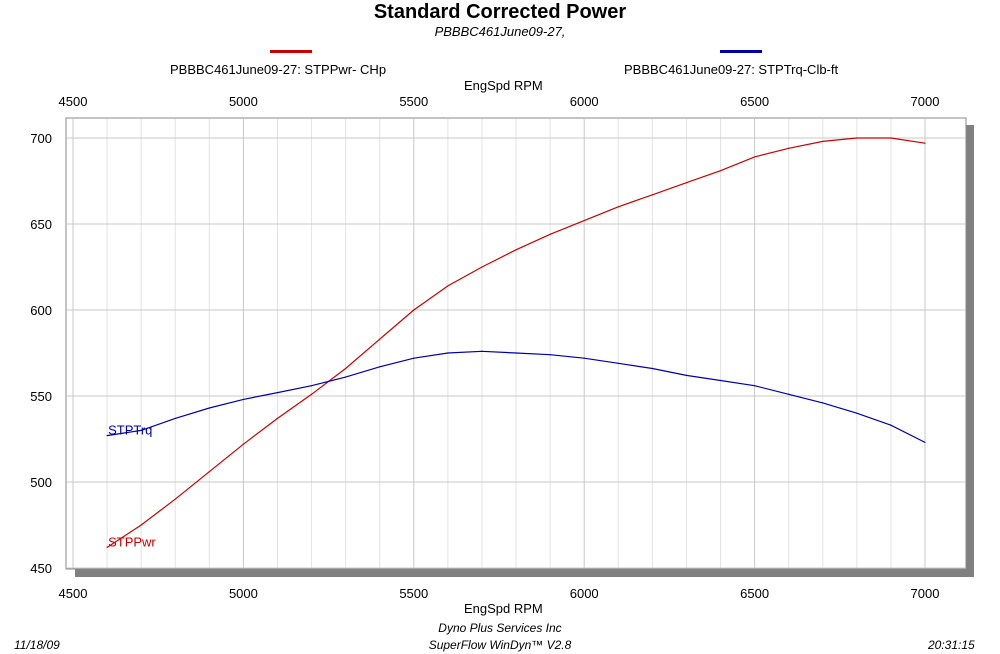  Describe the element at coordinates (503, 608) in the screenshot. I see `x-axis-title-bottom: EngSpd RPM` at that location.